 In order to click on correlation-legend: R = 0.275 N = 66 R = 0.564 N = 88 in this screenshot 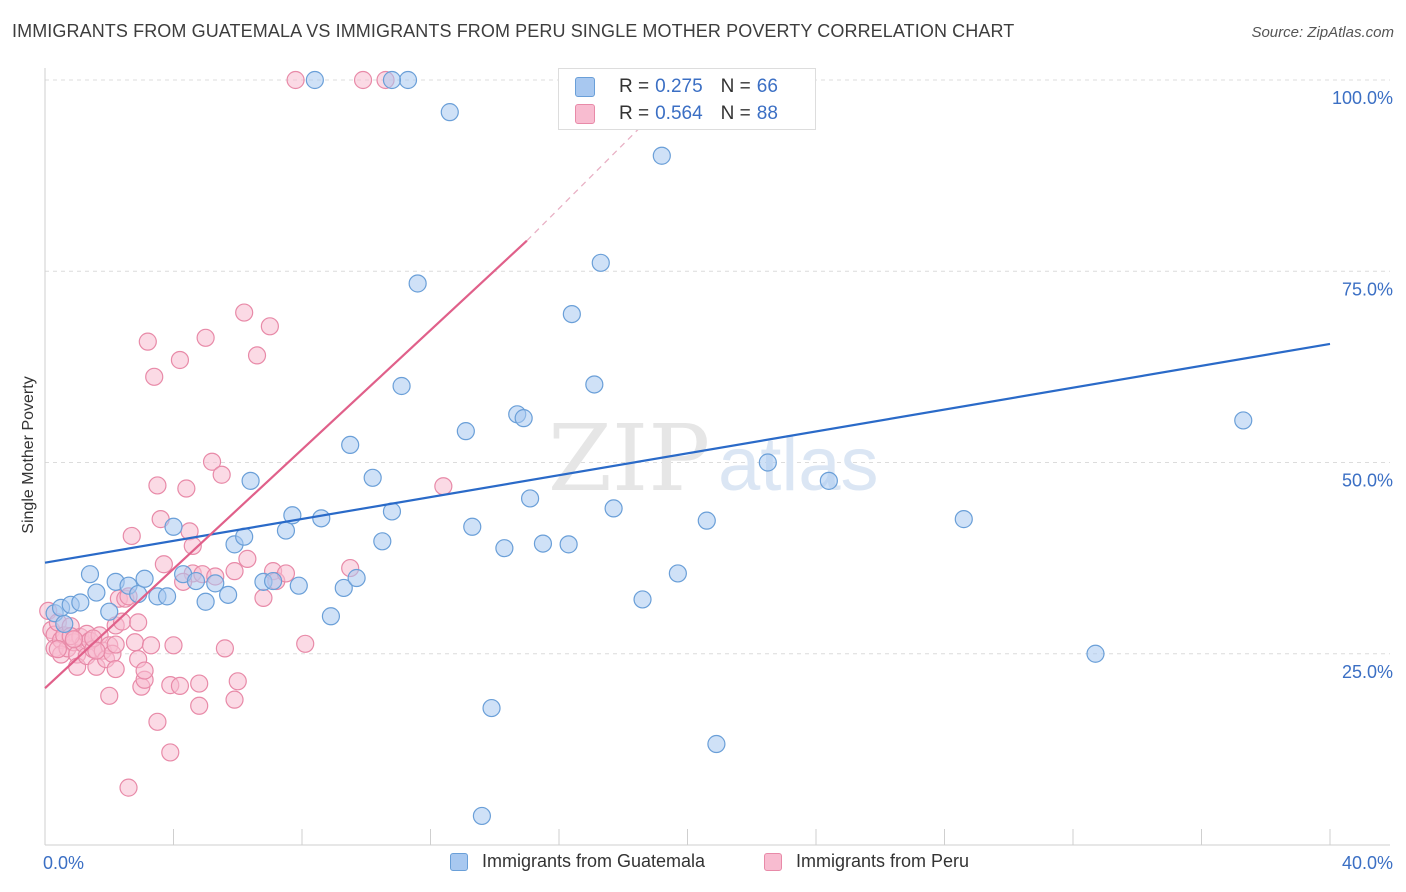, I will do `click(687, 99)`.